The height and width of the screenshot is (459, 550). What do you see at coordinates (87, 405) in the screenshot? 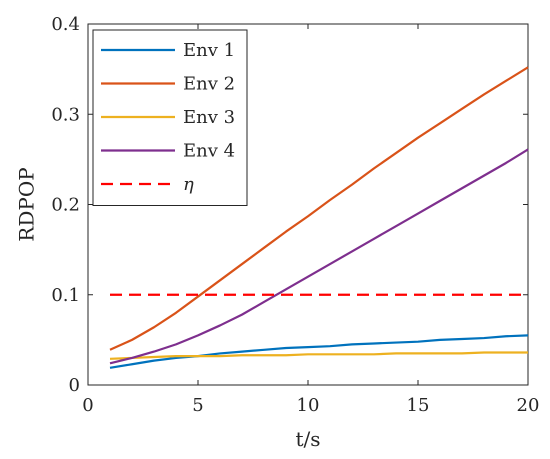
I see `x-tick-label: 0` at bounding box center [87, 405].